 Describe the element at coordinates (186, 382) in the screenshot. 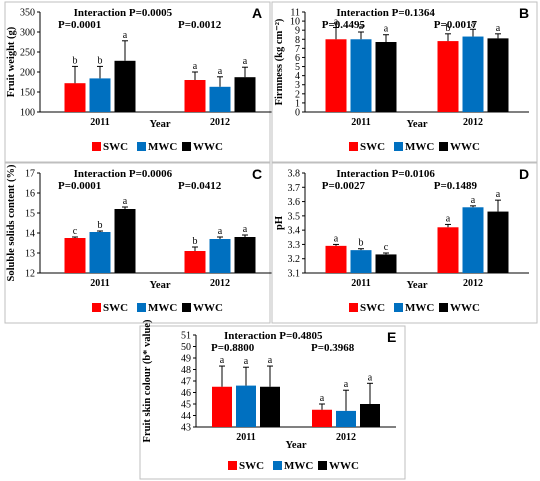

I see `y-tick-label: 47` at that location.